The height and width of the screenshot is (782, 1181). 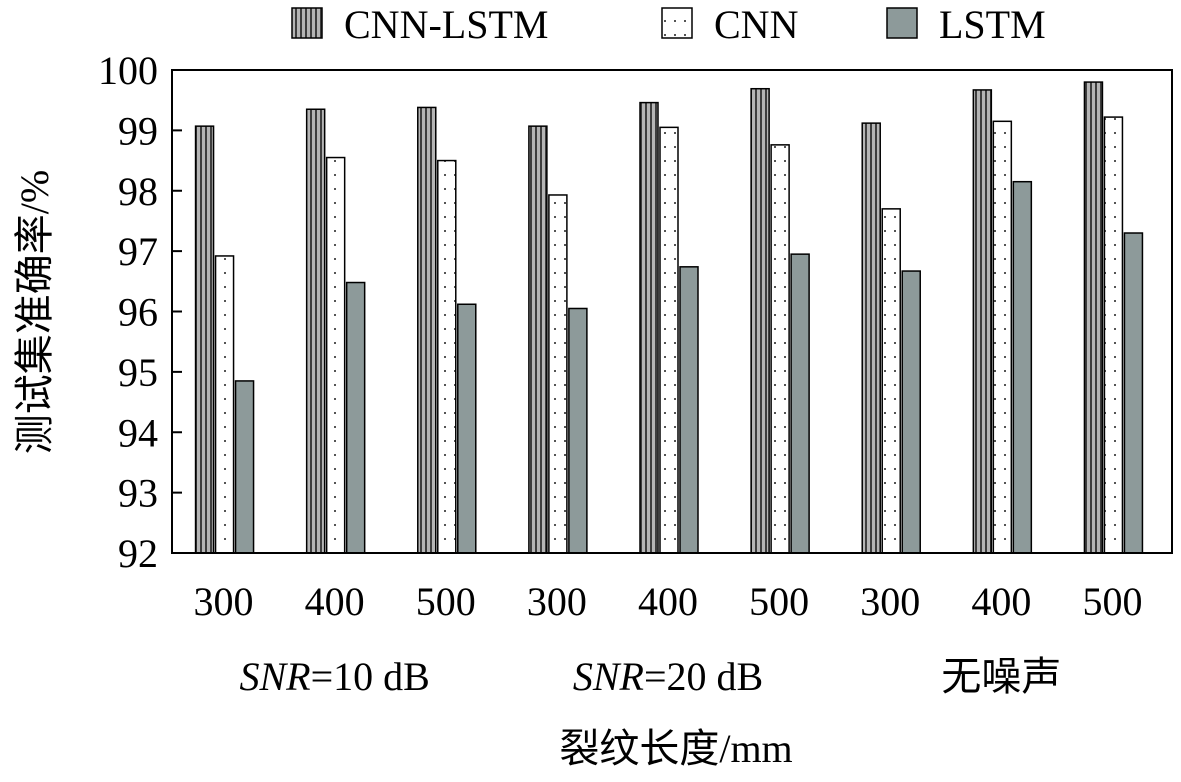 I want to click on legend-label-cnn: CNN, so click(x=756, y=24).